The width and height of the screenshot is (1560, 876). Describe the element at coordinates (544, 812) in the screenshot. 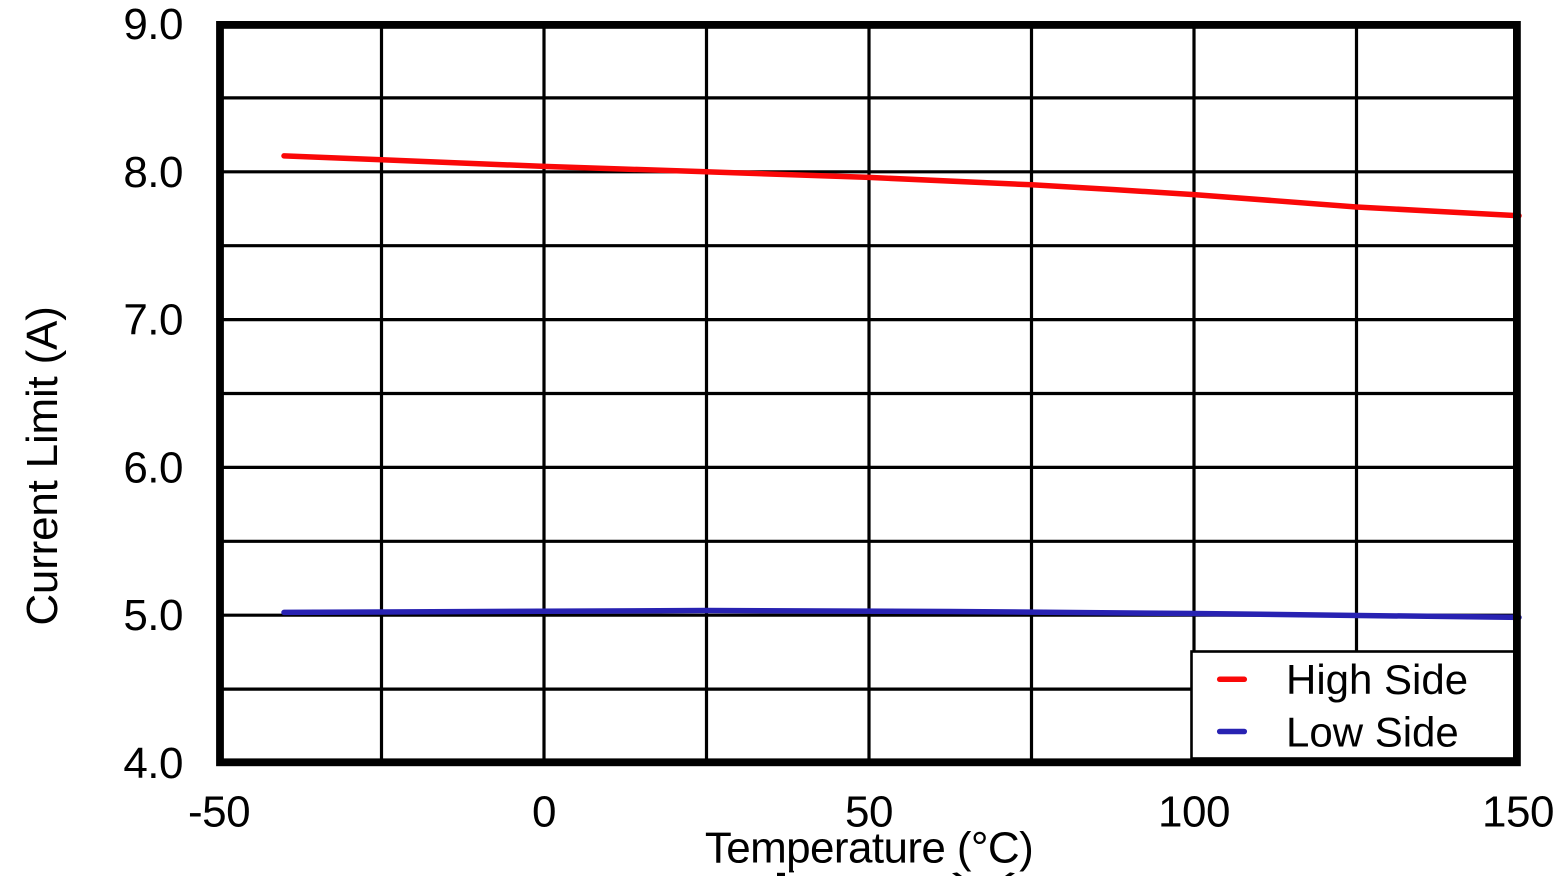

I see `svg-text: 0` at that location.